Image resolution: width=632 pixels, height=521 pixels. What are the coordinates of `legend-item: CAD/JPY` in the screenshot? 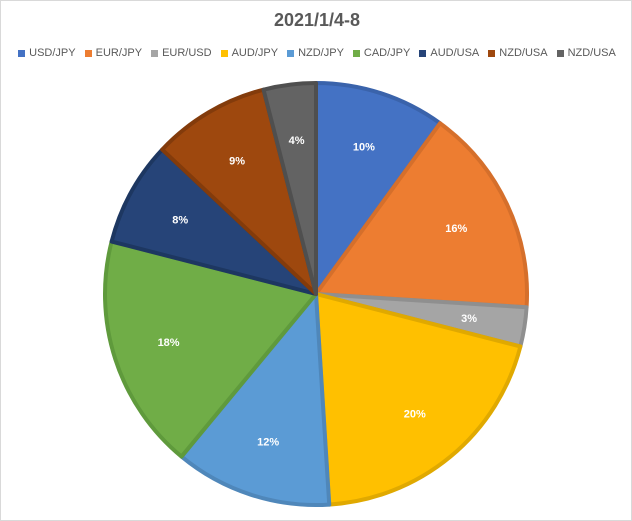 It's located at (381, 53).